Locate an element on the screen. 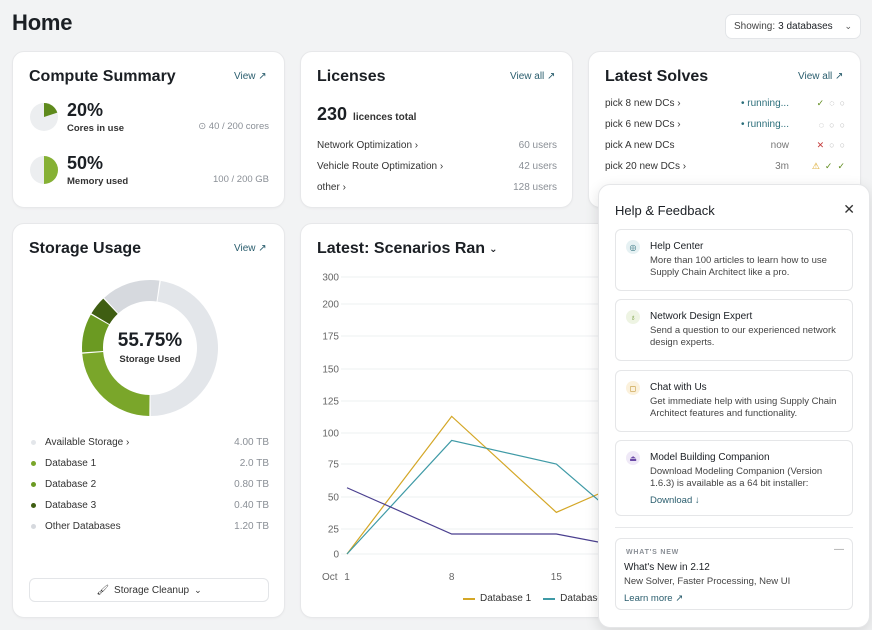 The width and height of the screenshot is (872, 630). y-tick-label: 150 is located at coordinates (330, 370).